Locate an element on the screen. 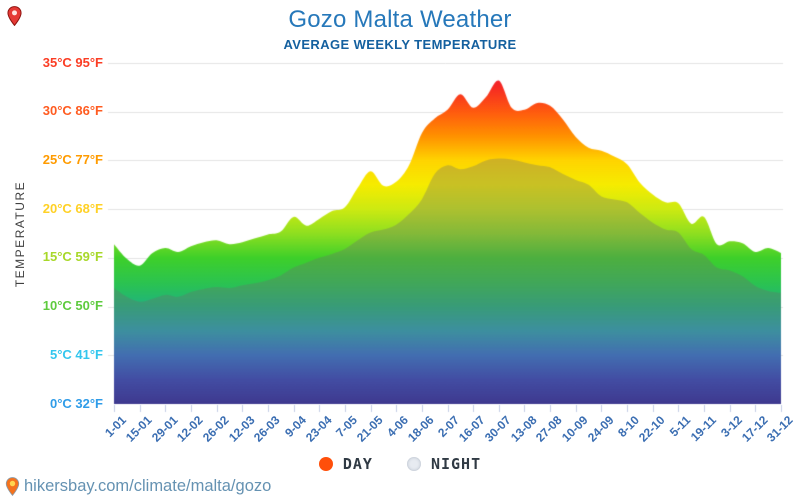 The width and height of the screenshot is (800, 500). y-axis-tick-label: 20°C 68°F is located at coordinates (72, 208).